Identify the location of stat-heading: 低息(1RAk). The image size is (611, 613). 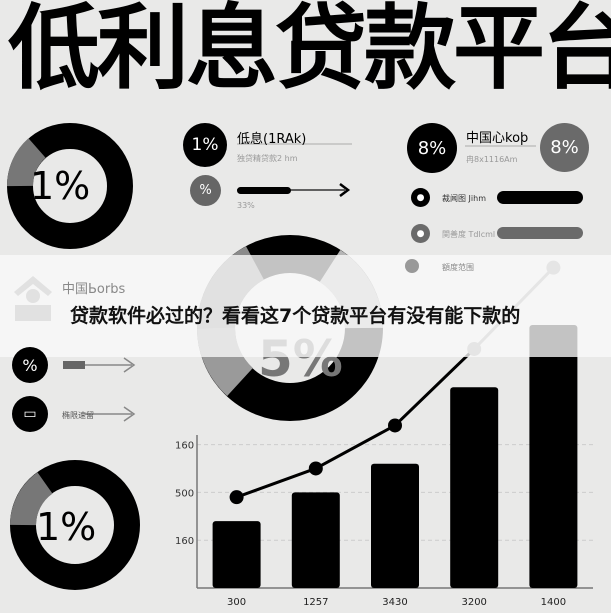
(272, 139).